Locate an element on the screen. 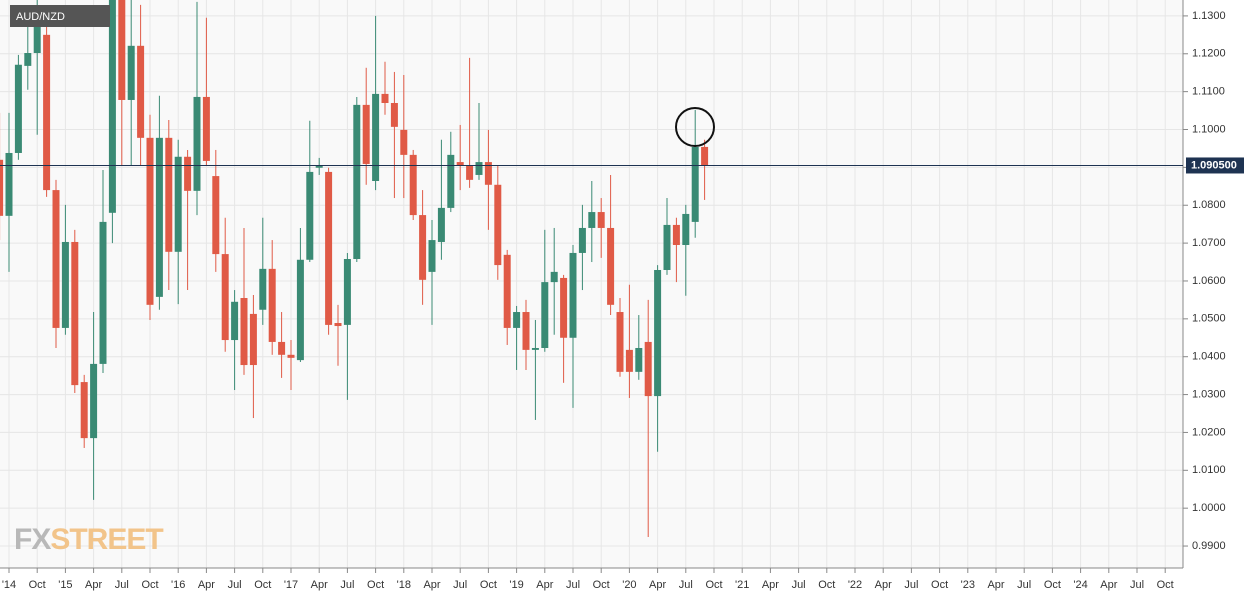 Image resolution: width=1255 pixels, height=599 pixels. title-box is located at coordinates (60, 16).